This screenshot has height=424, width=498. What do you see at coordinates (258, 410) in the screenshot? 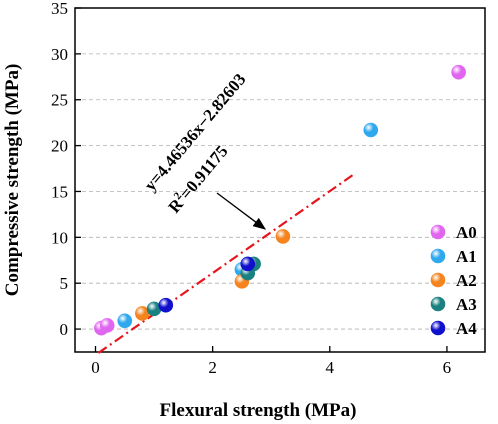
I see `x-axis-label: Flexural strength (MPa)` at bounding box center [258, 410].